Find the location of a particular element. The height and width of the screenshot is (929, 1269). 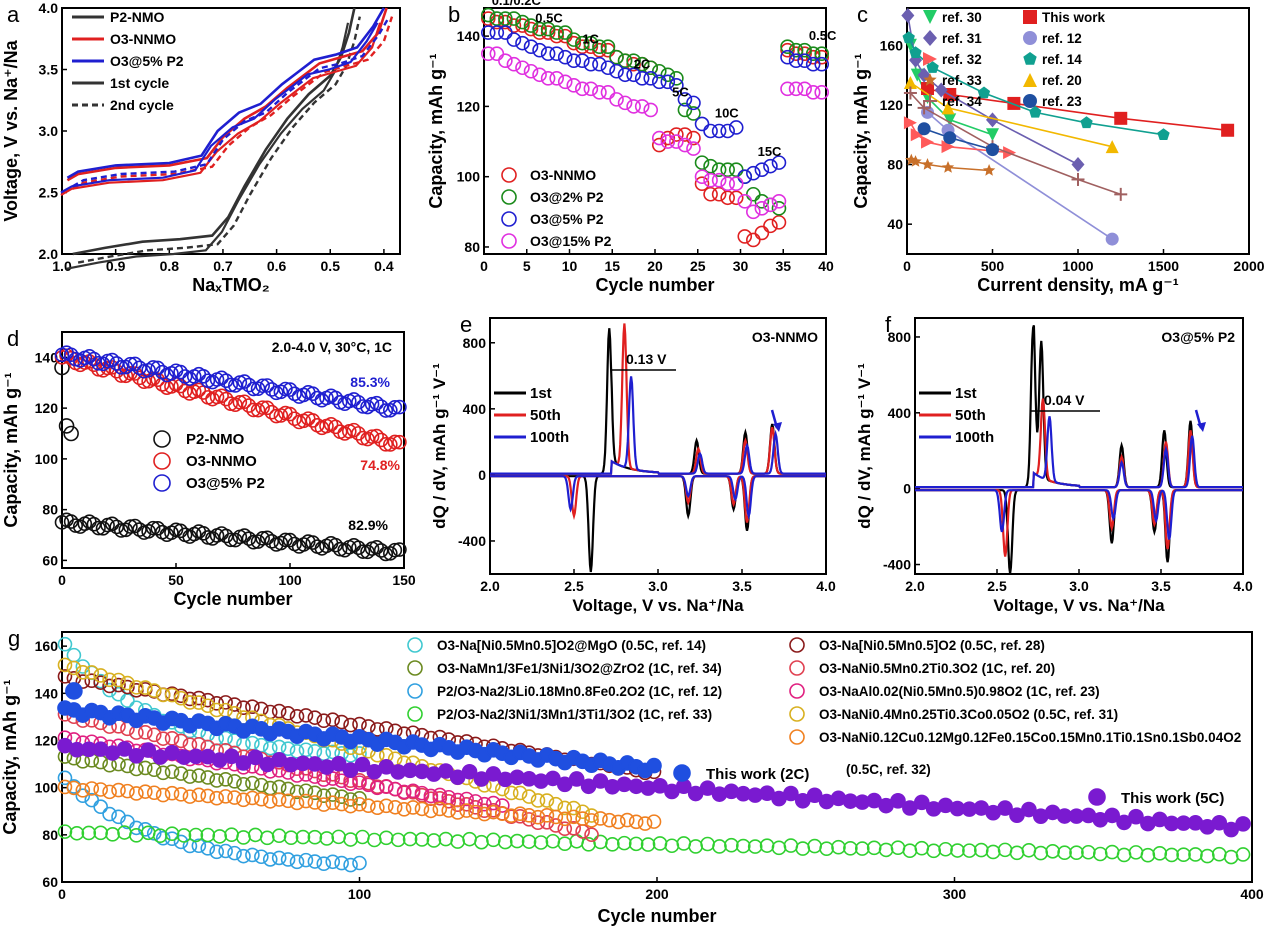

legend-label: ref. 31 is located at coordinates (962, 38).